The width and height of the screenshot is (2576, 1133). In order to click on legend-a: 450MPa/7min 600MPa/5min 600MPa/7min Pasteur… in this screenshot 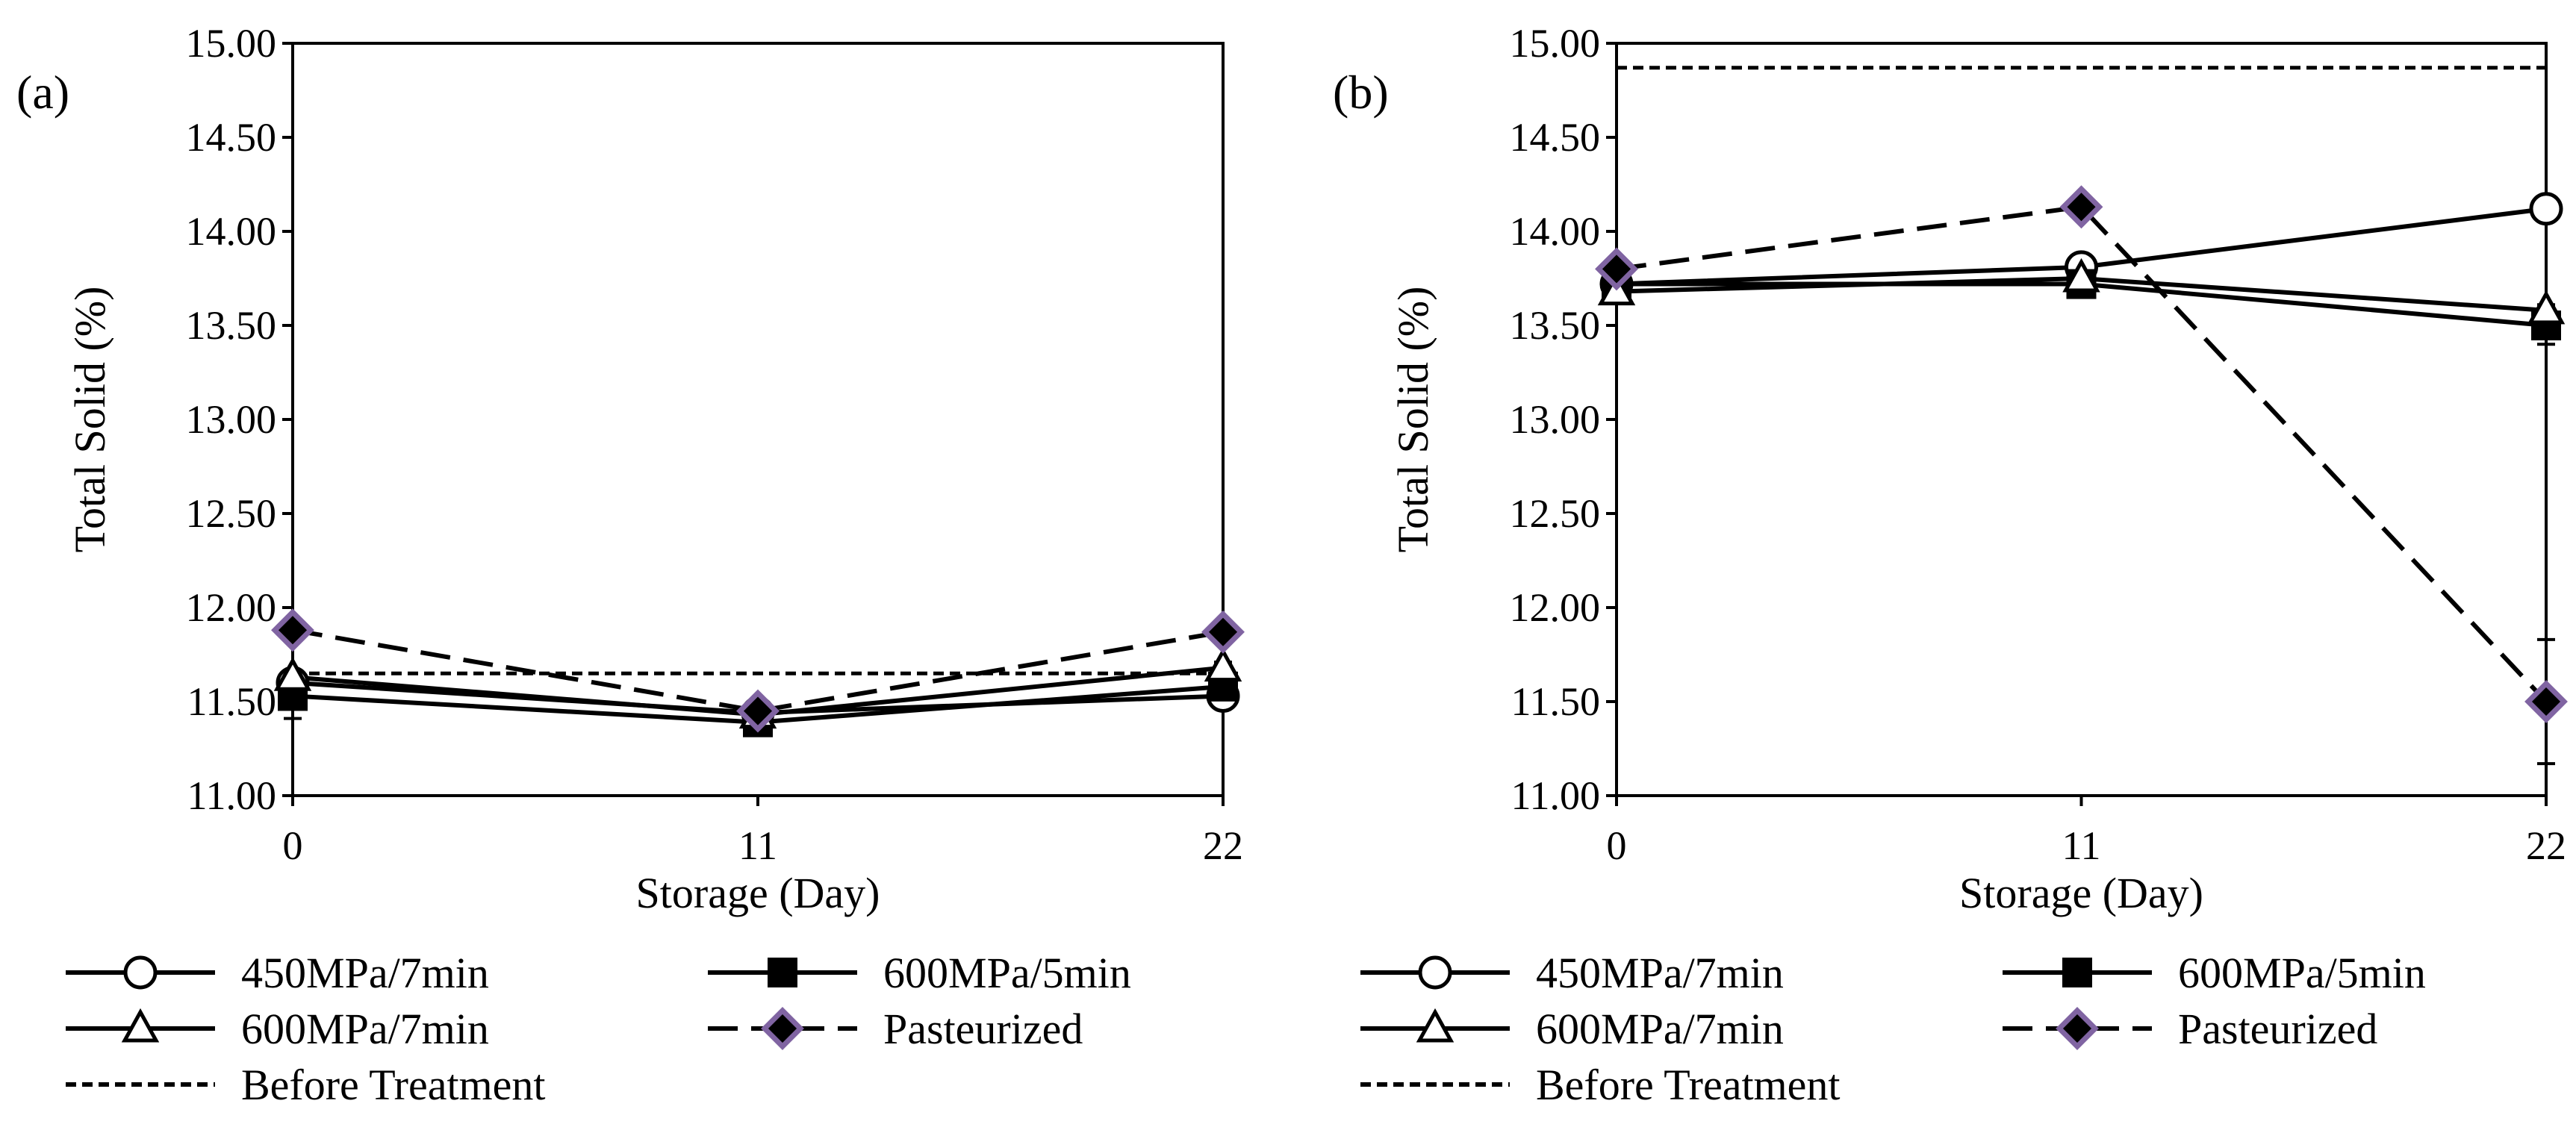, I will do `click(598, 1029)`.